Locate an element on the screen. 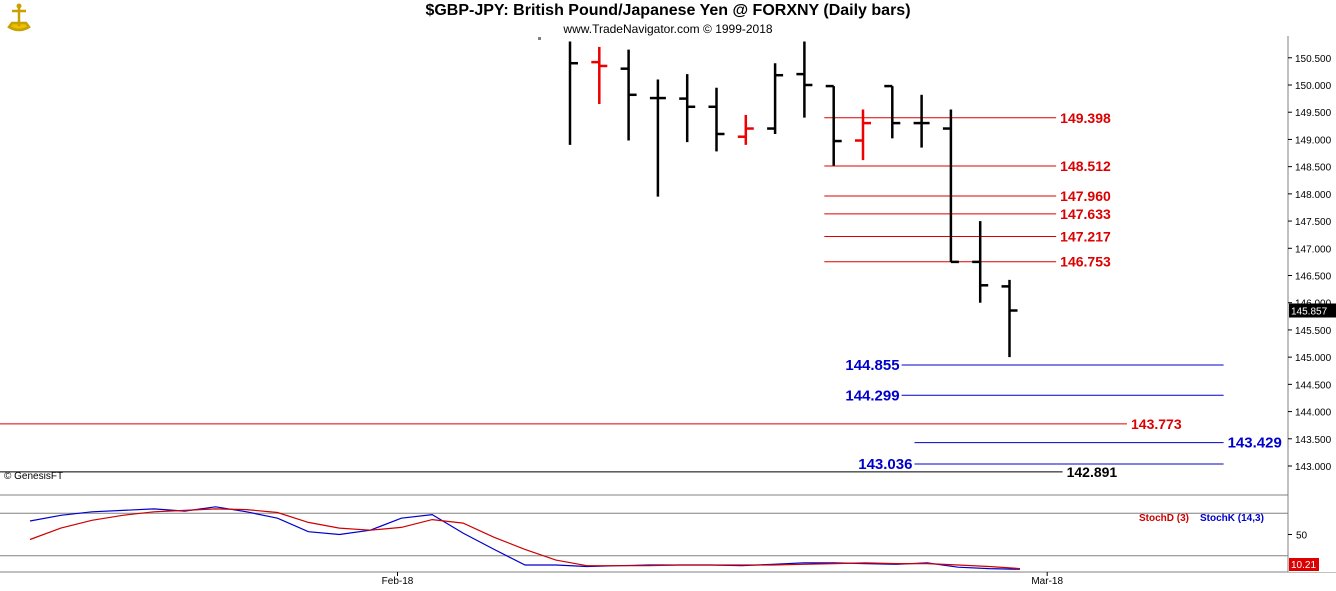 The width and height of the screenshot is (1336, 591). y-tick-label: 145.000 is located at coordinates (1313, 358).